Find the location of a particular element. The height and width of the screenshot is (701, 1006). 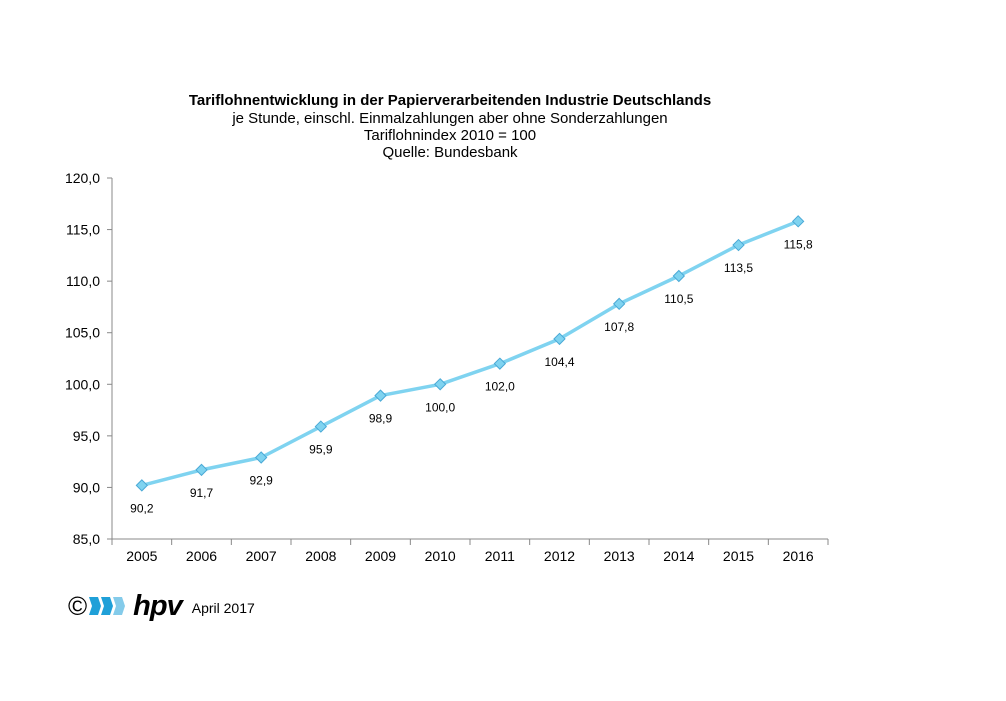

y-tick-label: 95,0 is located at coordinates (86, 436).